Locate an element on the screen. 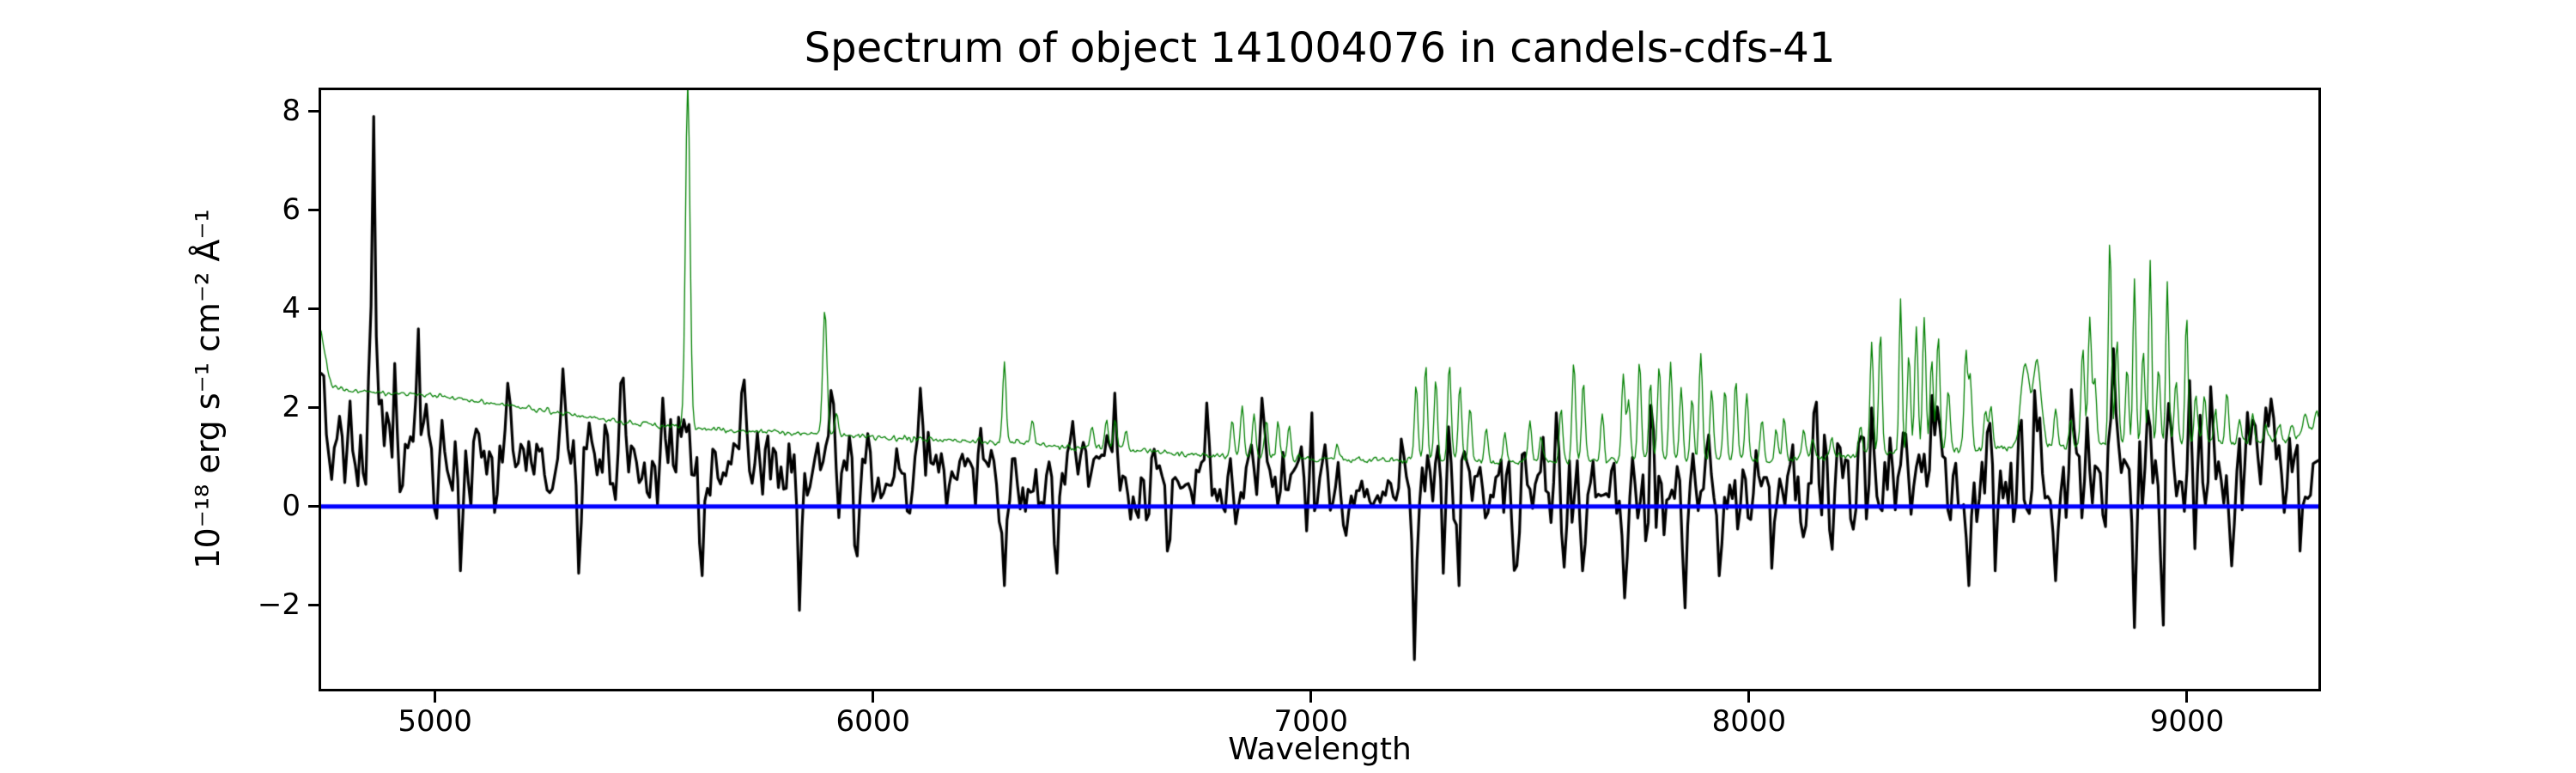  y-tick-label: −2 is located at coordinates (279, 604).